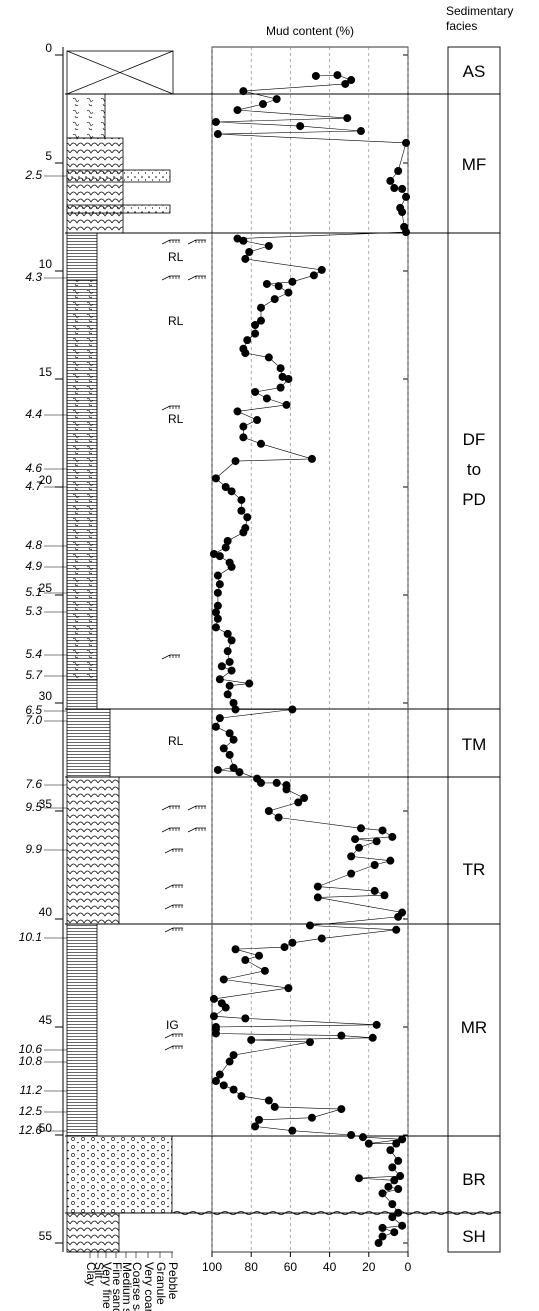 The image size is (539, 1311). I want to click on depth-tick-label: 20, so click(46, 480).